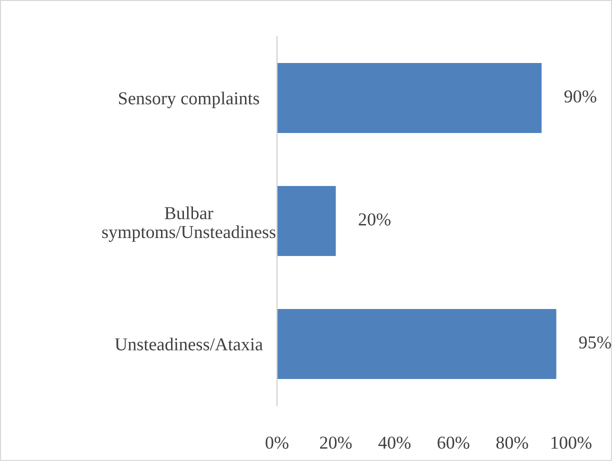  Describe the element at coordinates (394, 442) in the screenshot. I see `x-tick-label: 40%` at that location.